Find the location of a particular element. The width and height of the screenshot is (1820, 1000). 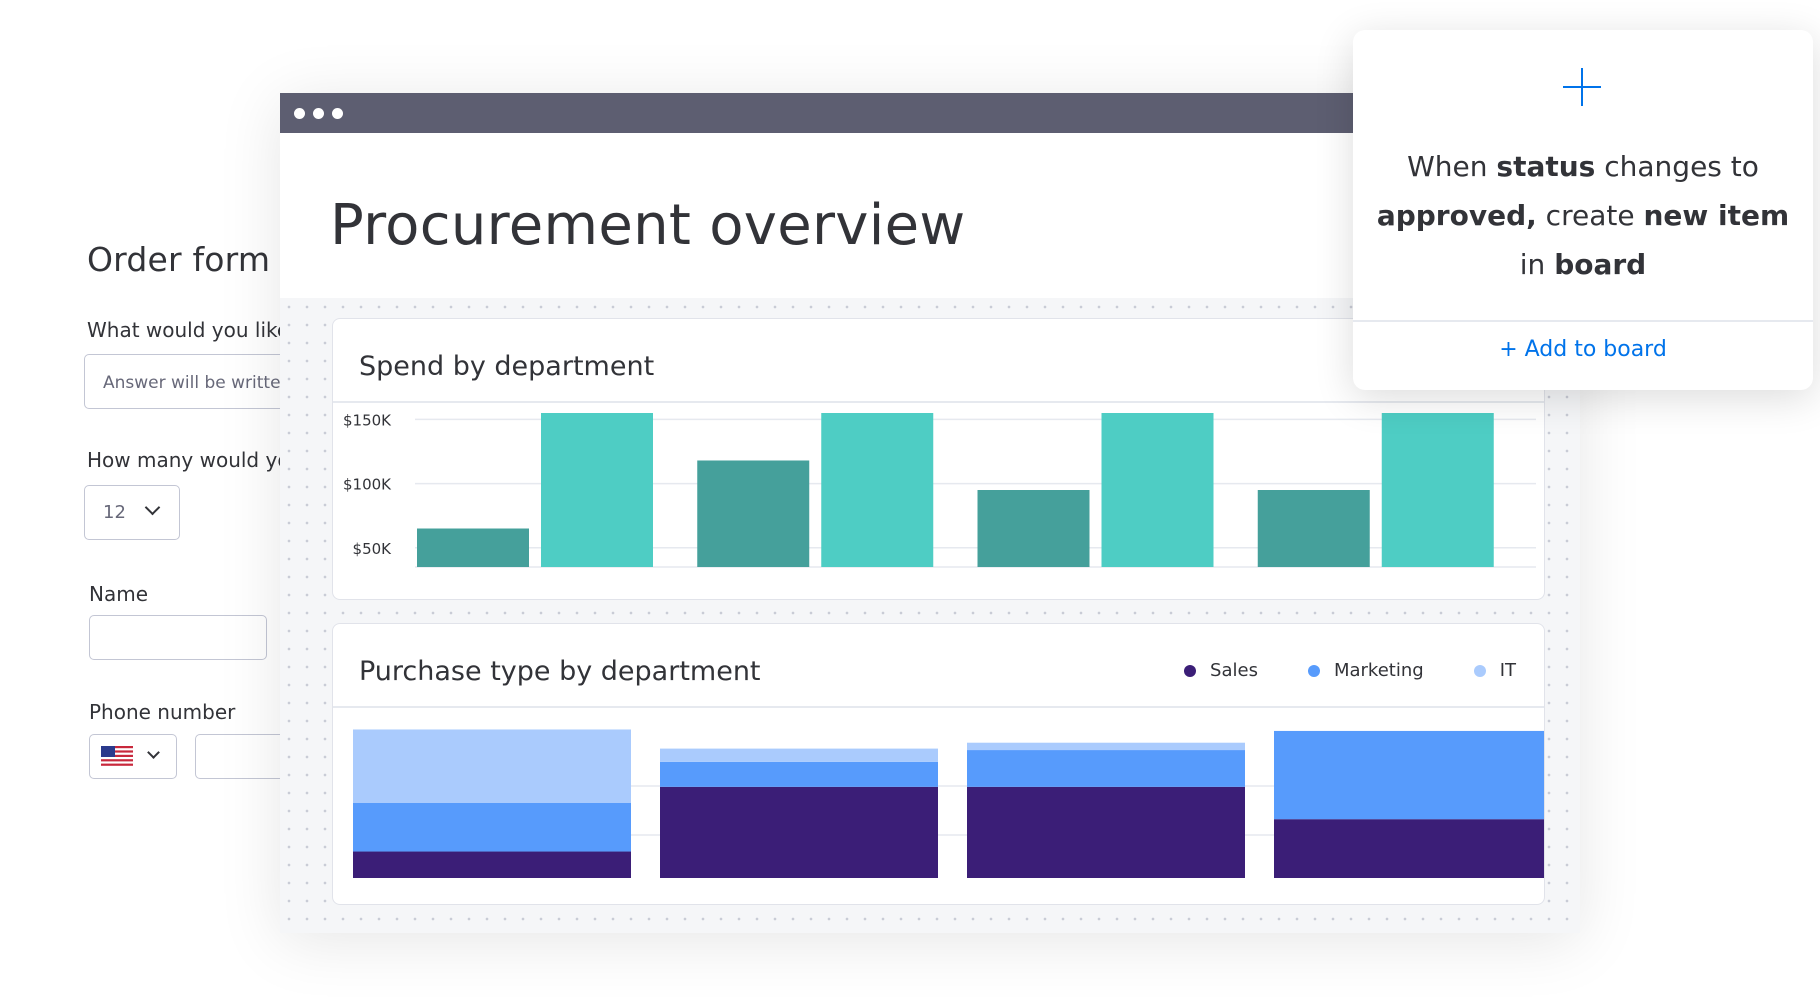

rule-text-part: in is located at coordinates (1537, 264).